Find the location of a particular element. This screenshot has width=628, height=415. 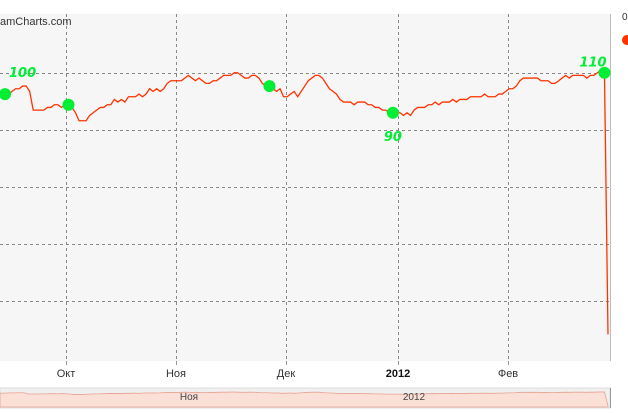

navigator-label: 2012 is located at coordinates (414, 397).